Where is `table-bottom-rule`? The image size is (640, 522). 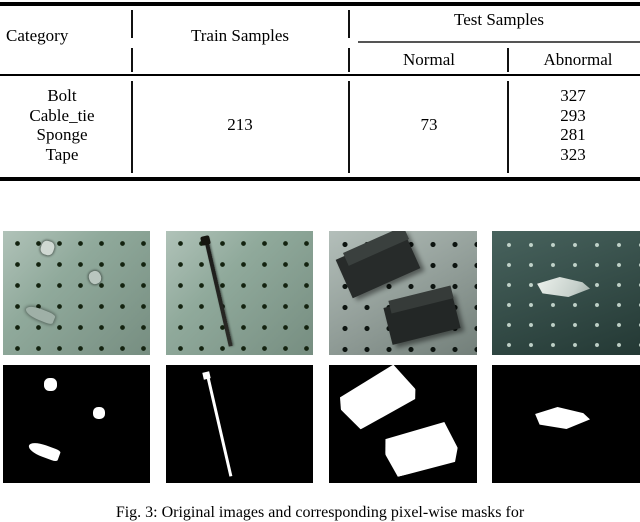 table-bottom-rule is located at coordinates (320, 179).